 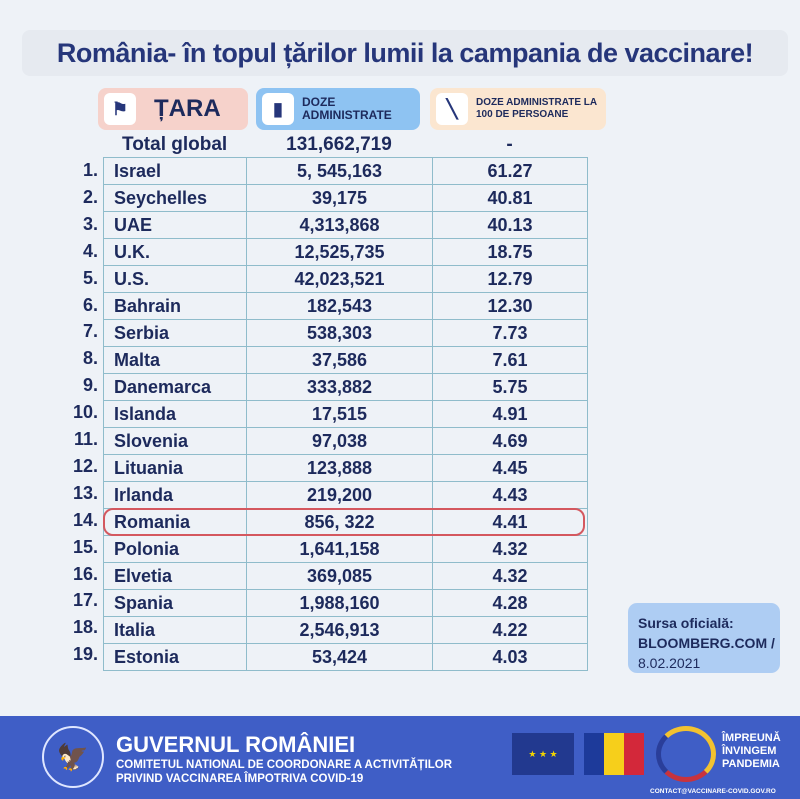 I want to click on row-rank: 6., so click(x=90, y=304).